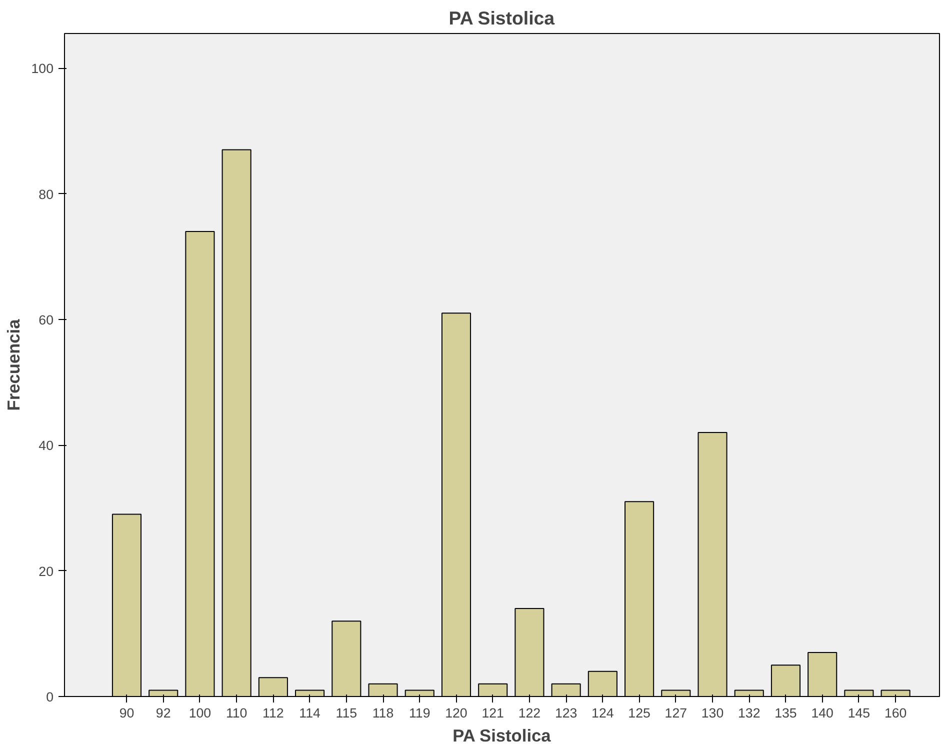 The width and height of the screenshot is (949, 748). What do you see at coordinates (493, 713) in the screenshot?
I see `x-tick-label: 121` at bounding box center [493, 713].